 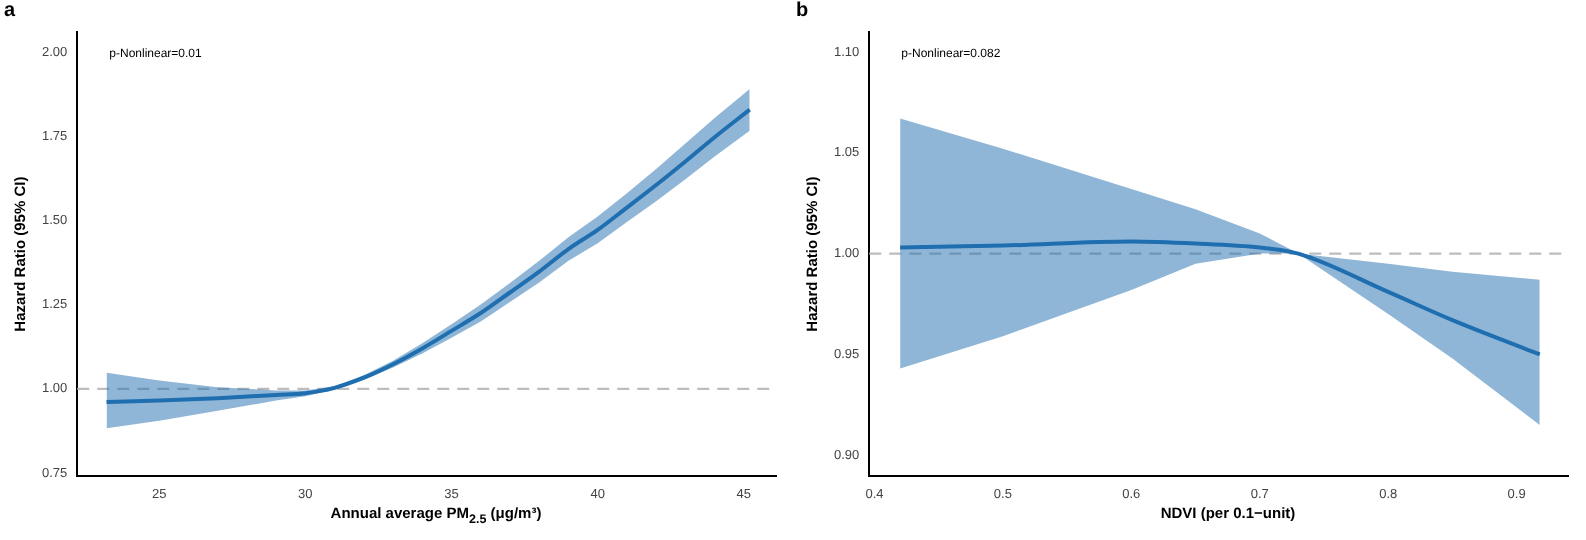 I want to click on chart-title: b, so click(x=802, y=11).